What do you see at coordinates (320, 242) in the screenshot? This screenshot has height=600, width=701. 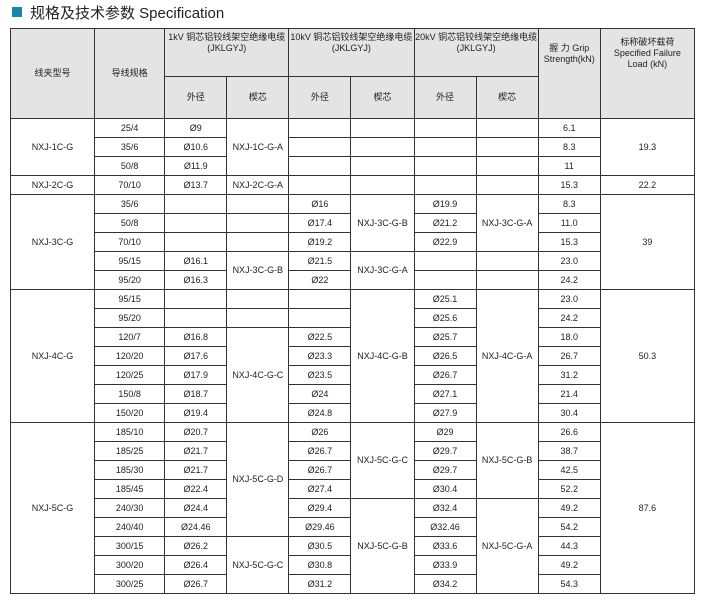 I see `outer-diameter-10kv: Ø19.2` at bounding box center [320, 242].